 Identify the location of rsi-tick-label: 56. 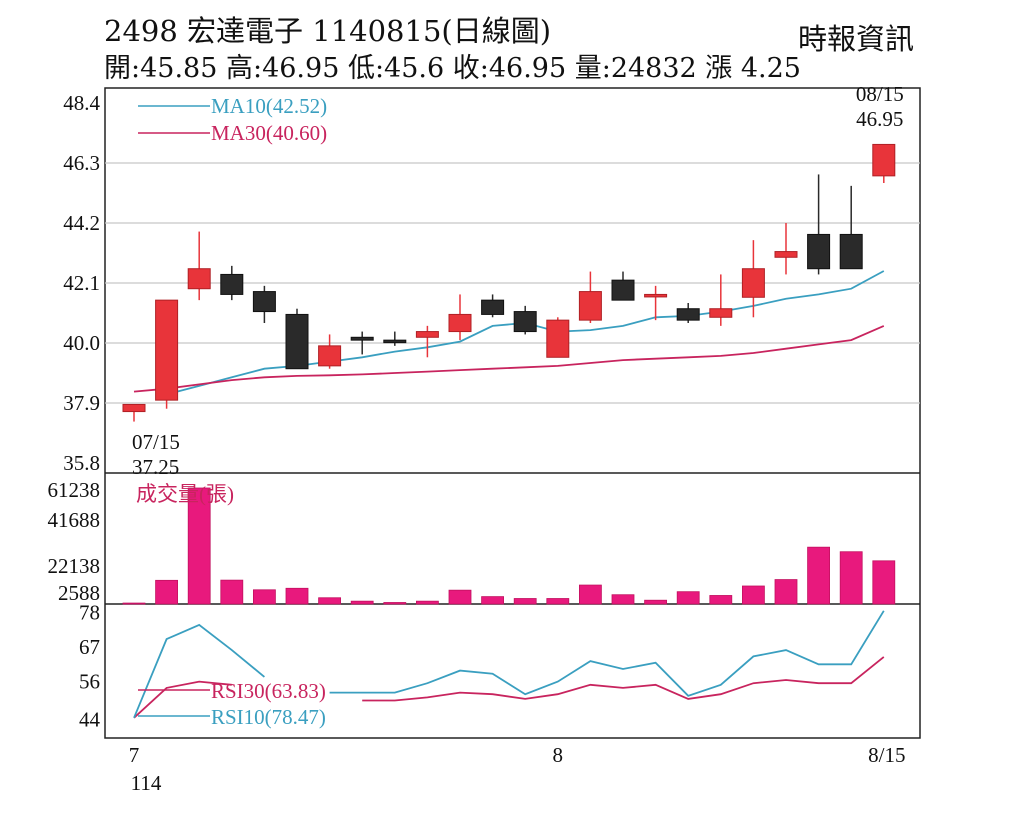
(89, 682).